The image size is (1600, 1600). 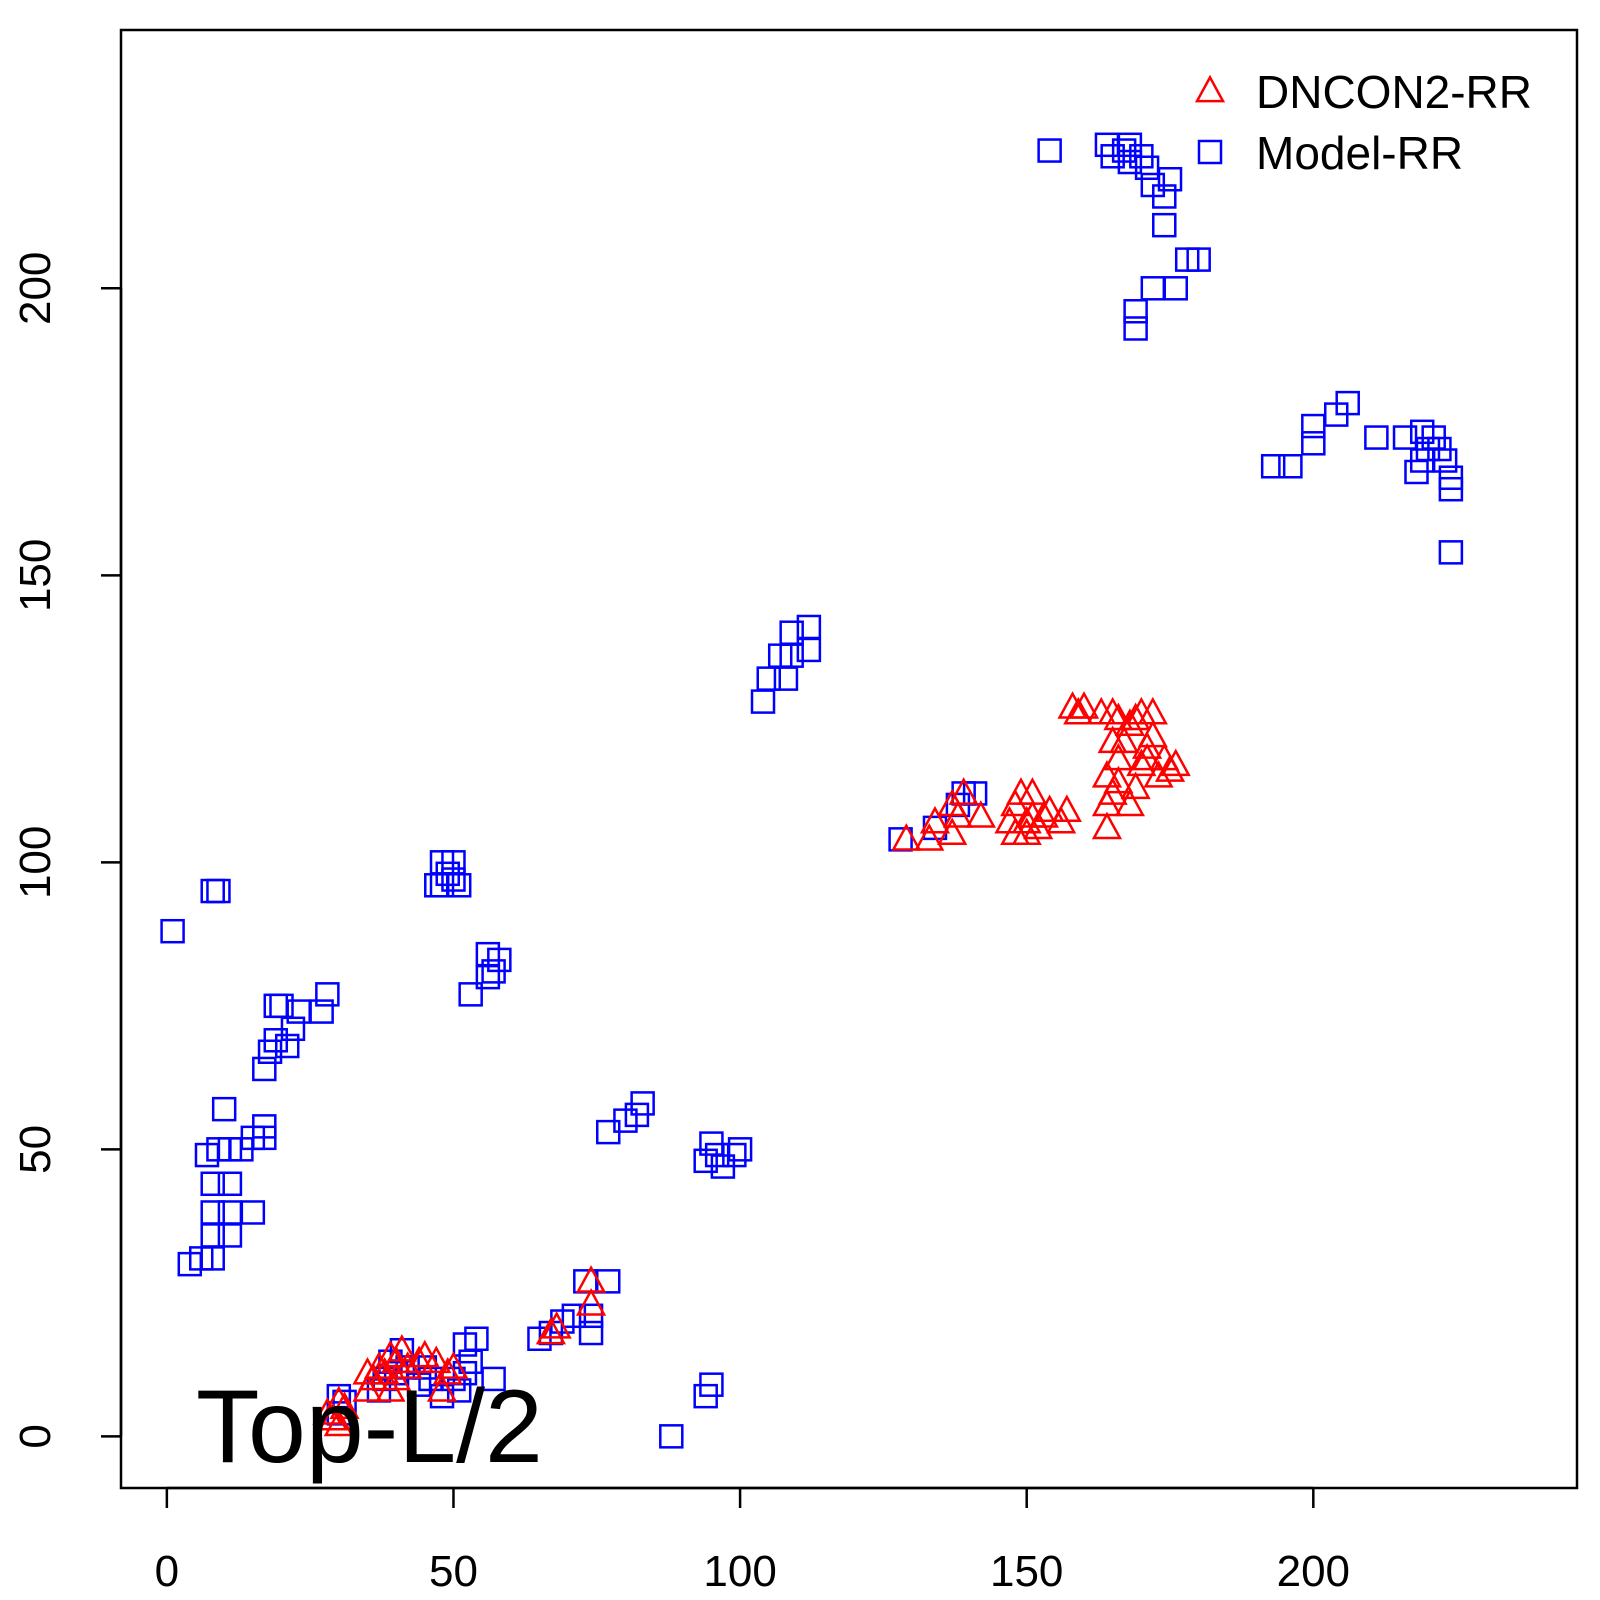 What do you see at coordinates (1026, 1571) in the screenshot?
I see `x-tick-label: 150` at bounding box center [1026, 1571].